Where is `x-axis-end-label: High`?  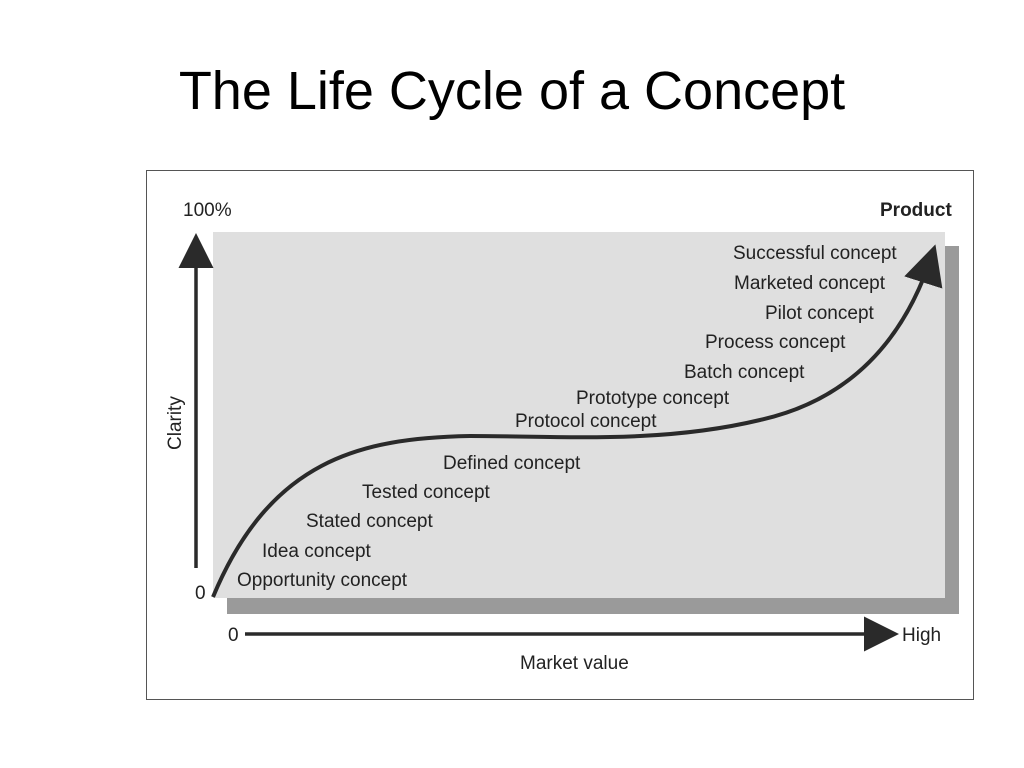
x-axis-end-label: High is located at coordinates (921, 635).